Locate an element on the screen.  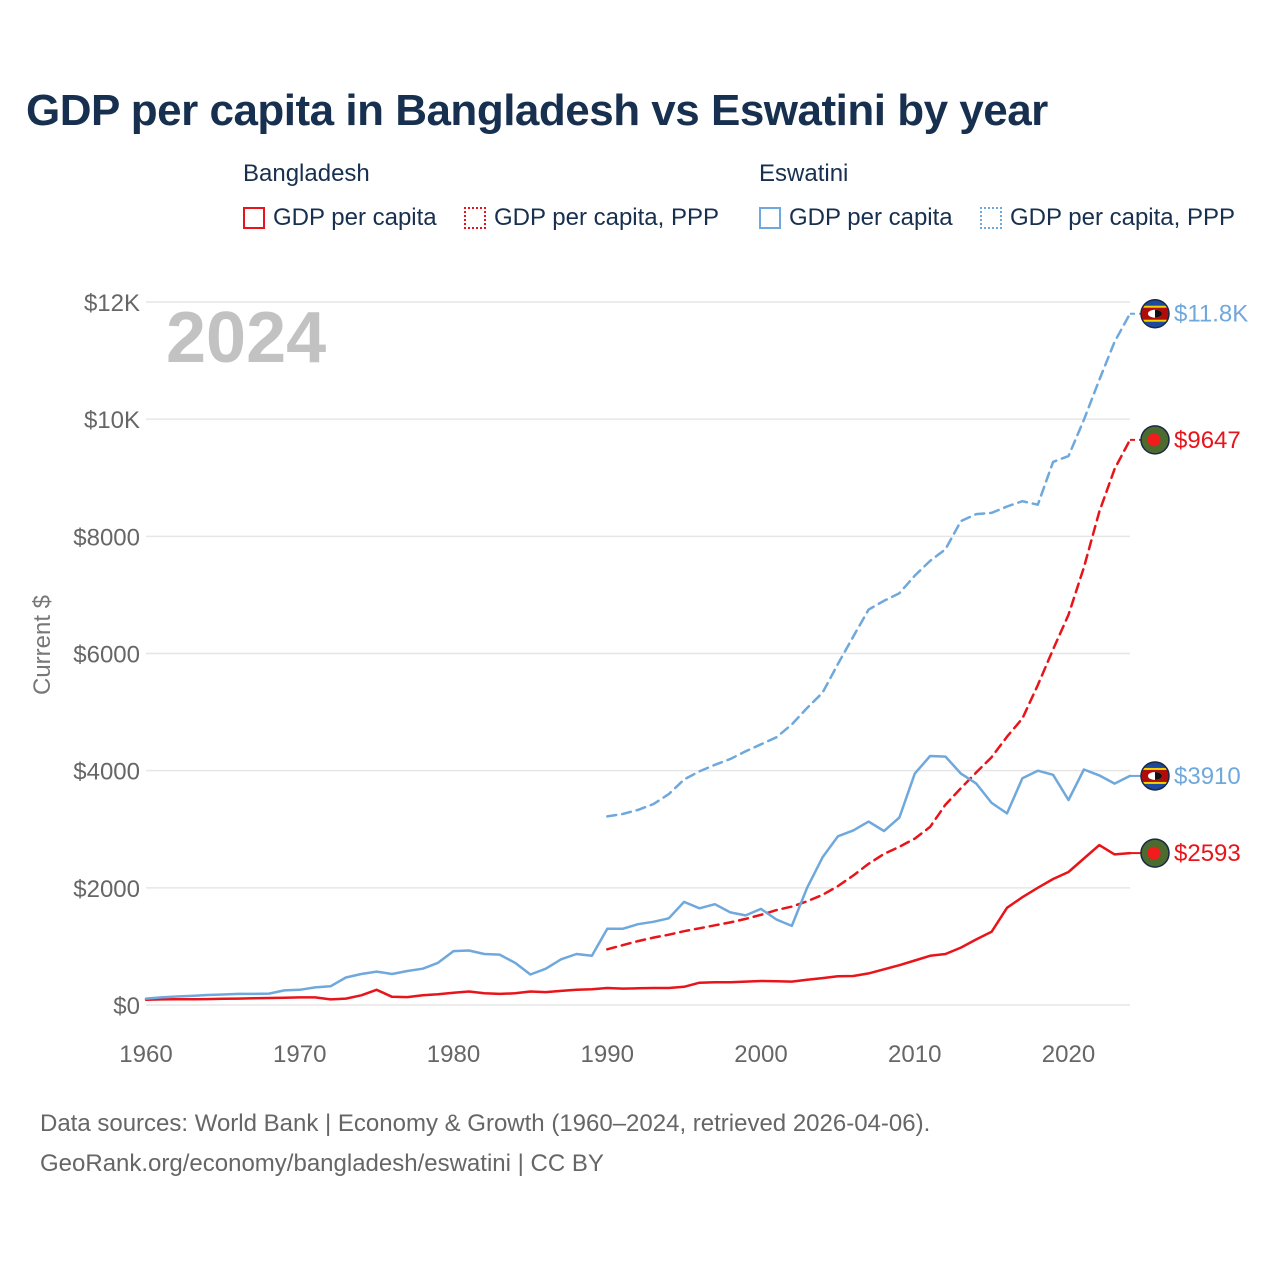
x-axis-ticks: 1960 1970 1980 1990 2000 2010 2020 is located at coordinates (607, 1054).